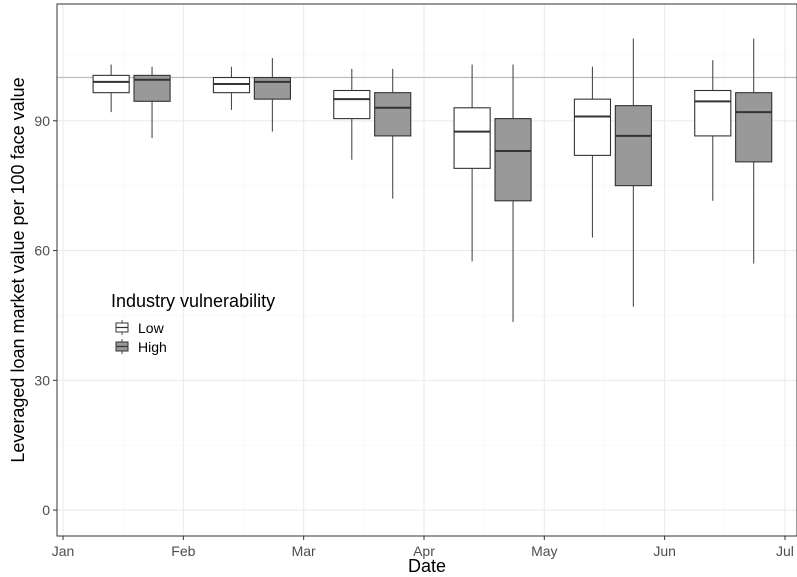 The width and height of the screenshot is (797, 577). Describe the element at coordinates (42, 121) in the screenshot. I see `y-tick-label: 90` at that location.